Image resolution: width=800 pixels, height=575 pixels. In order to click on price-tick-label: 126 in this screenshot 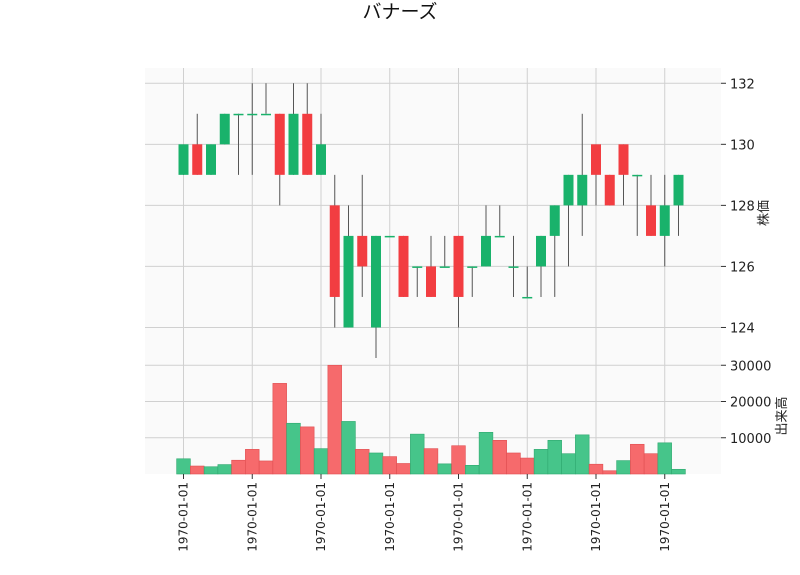, I will do `click(742, 267)`.